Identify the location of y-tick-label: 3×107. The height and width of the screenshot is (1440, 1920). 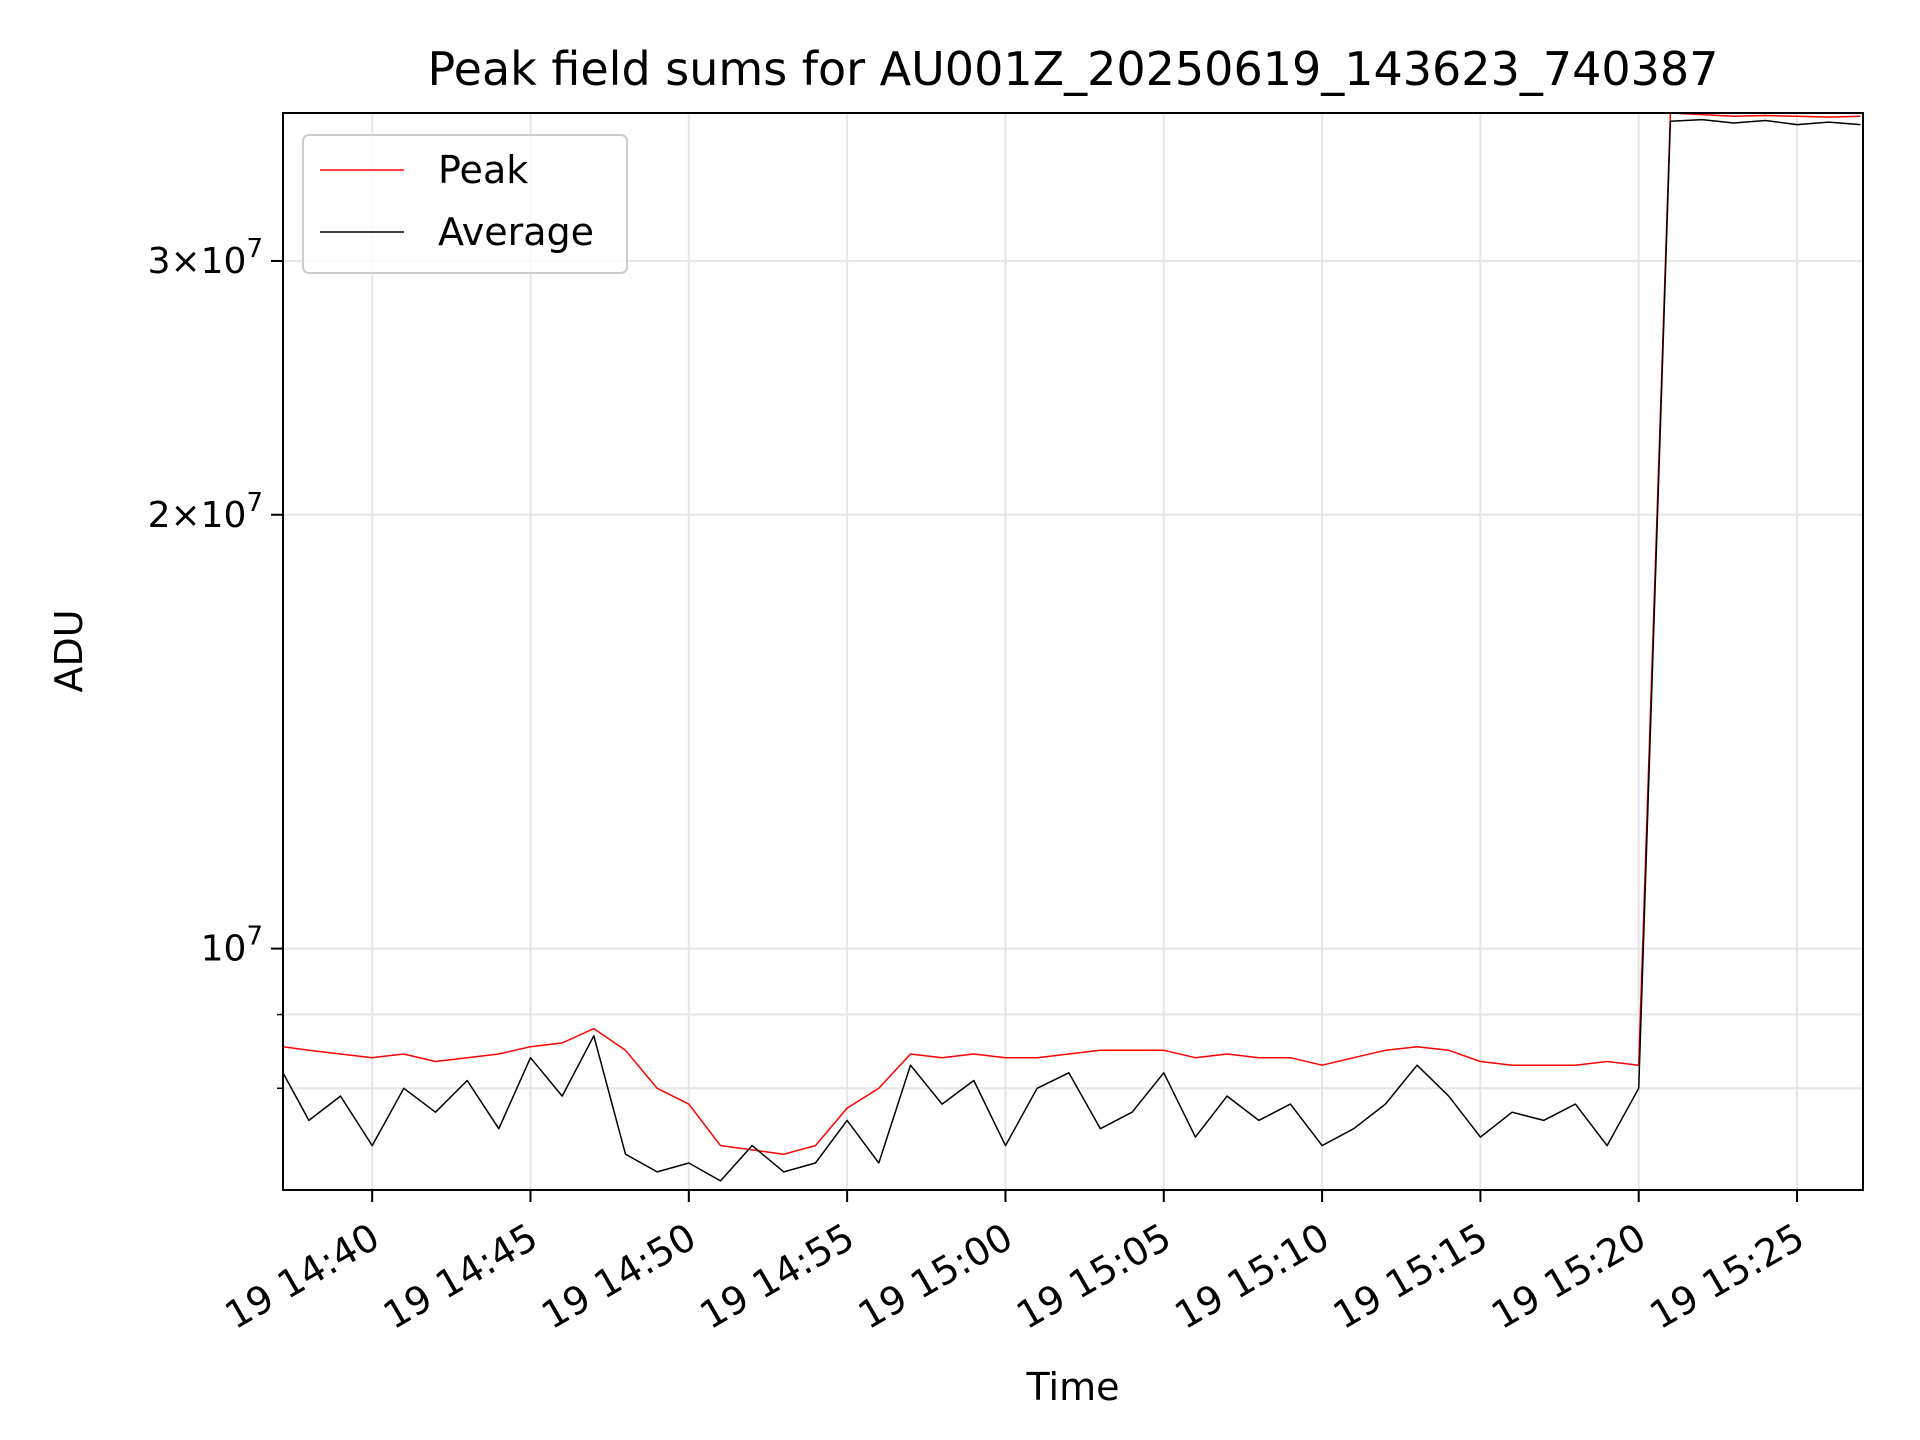
(205, 258).